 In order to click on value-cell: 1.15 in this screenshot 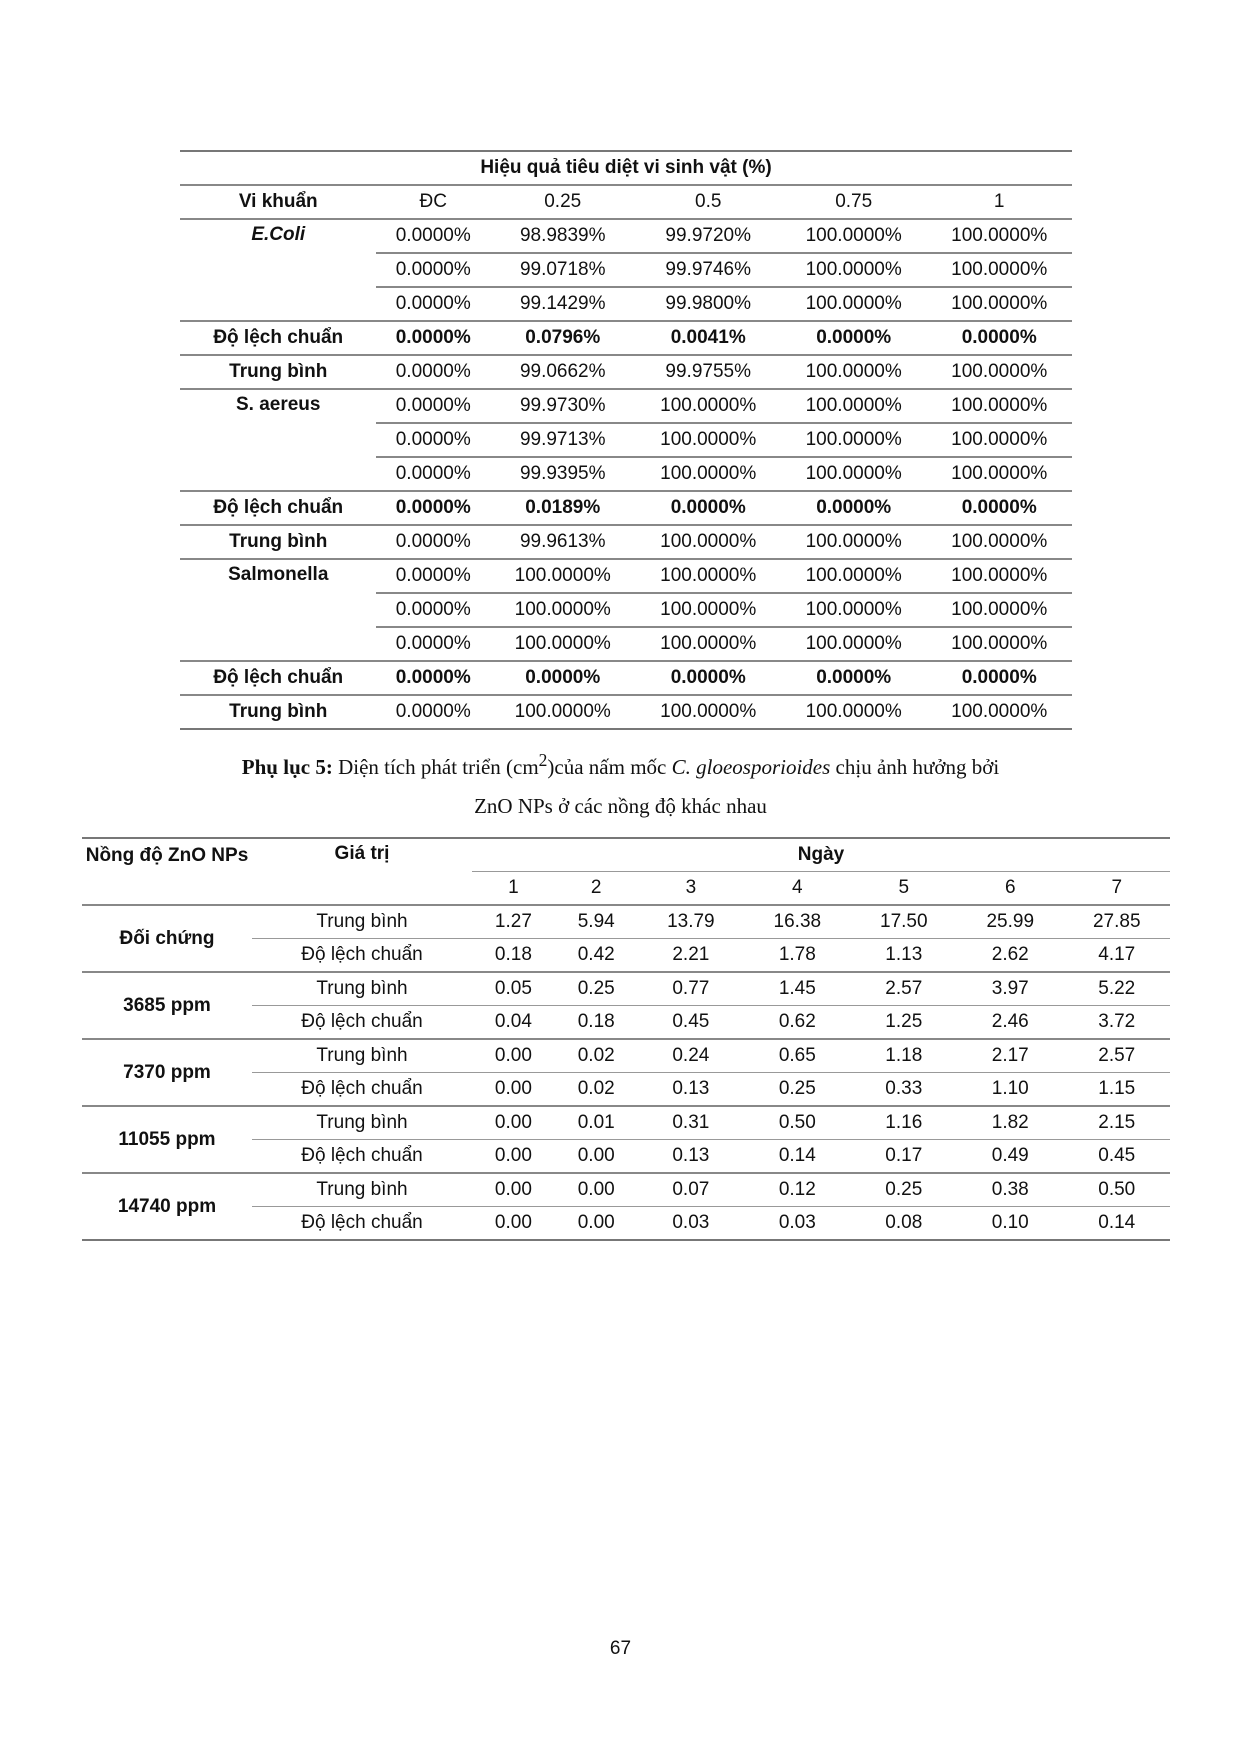, I will do `click(1116, 1089)`.